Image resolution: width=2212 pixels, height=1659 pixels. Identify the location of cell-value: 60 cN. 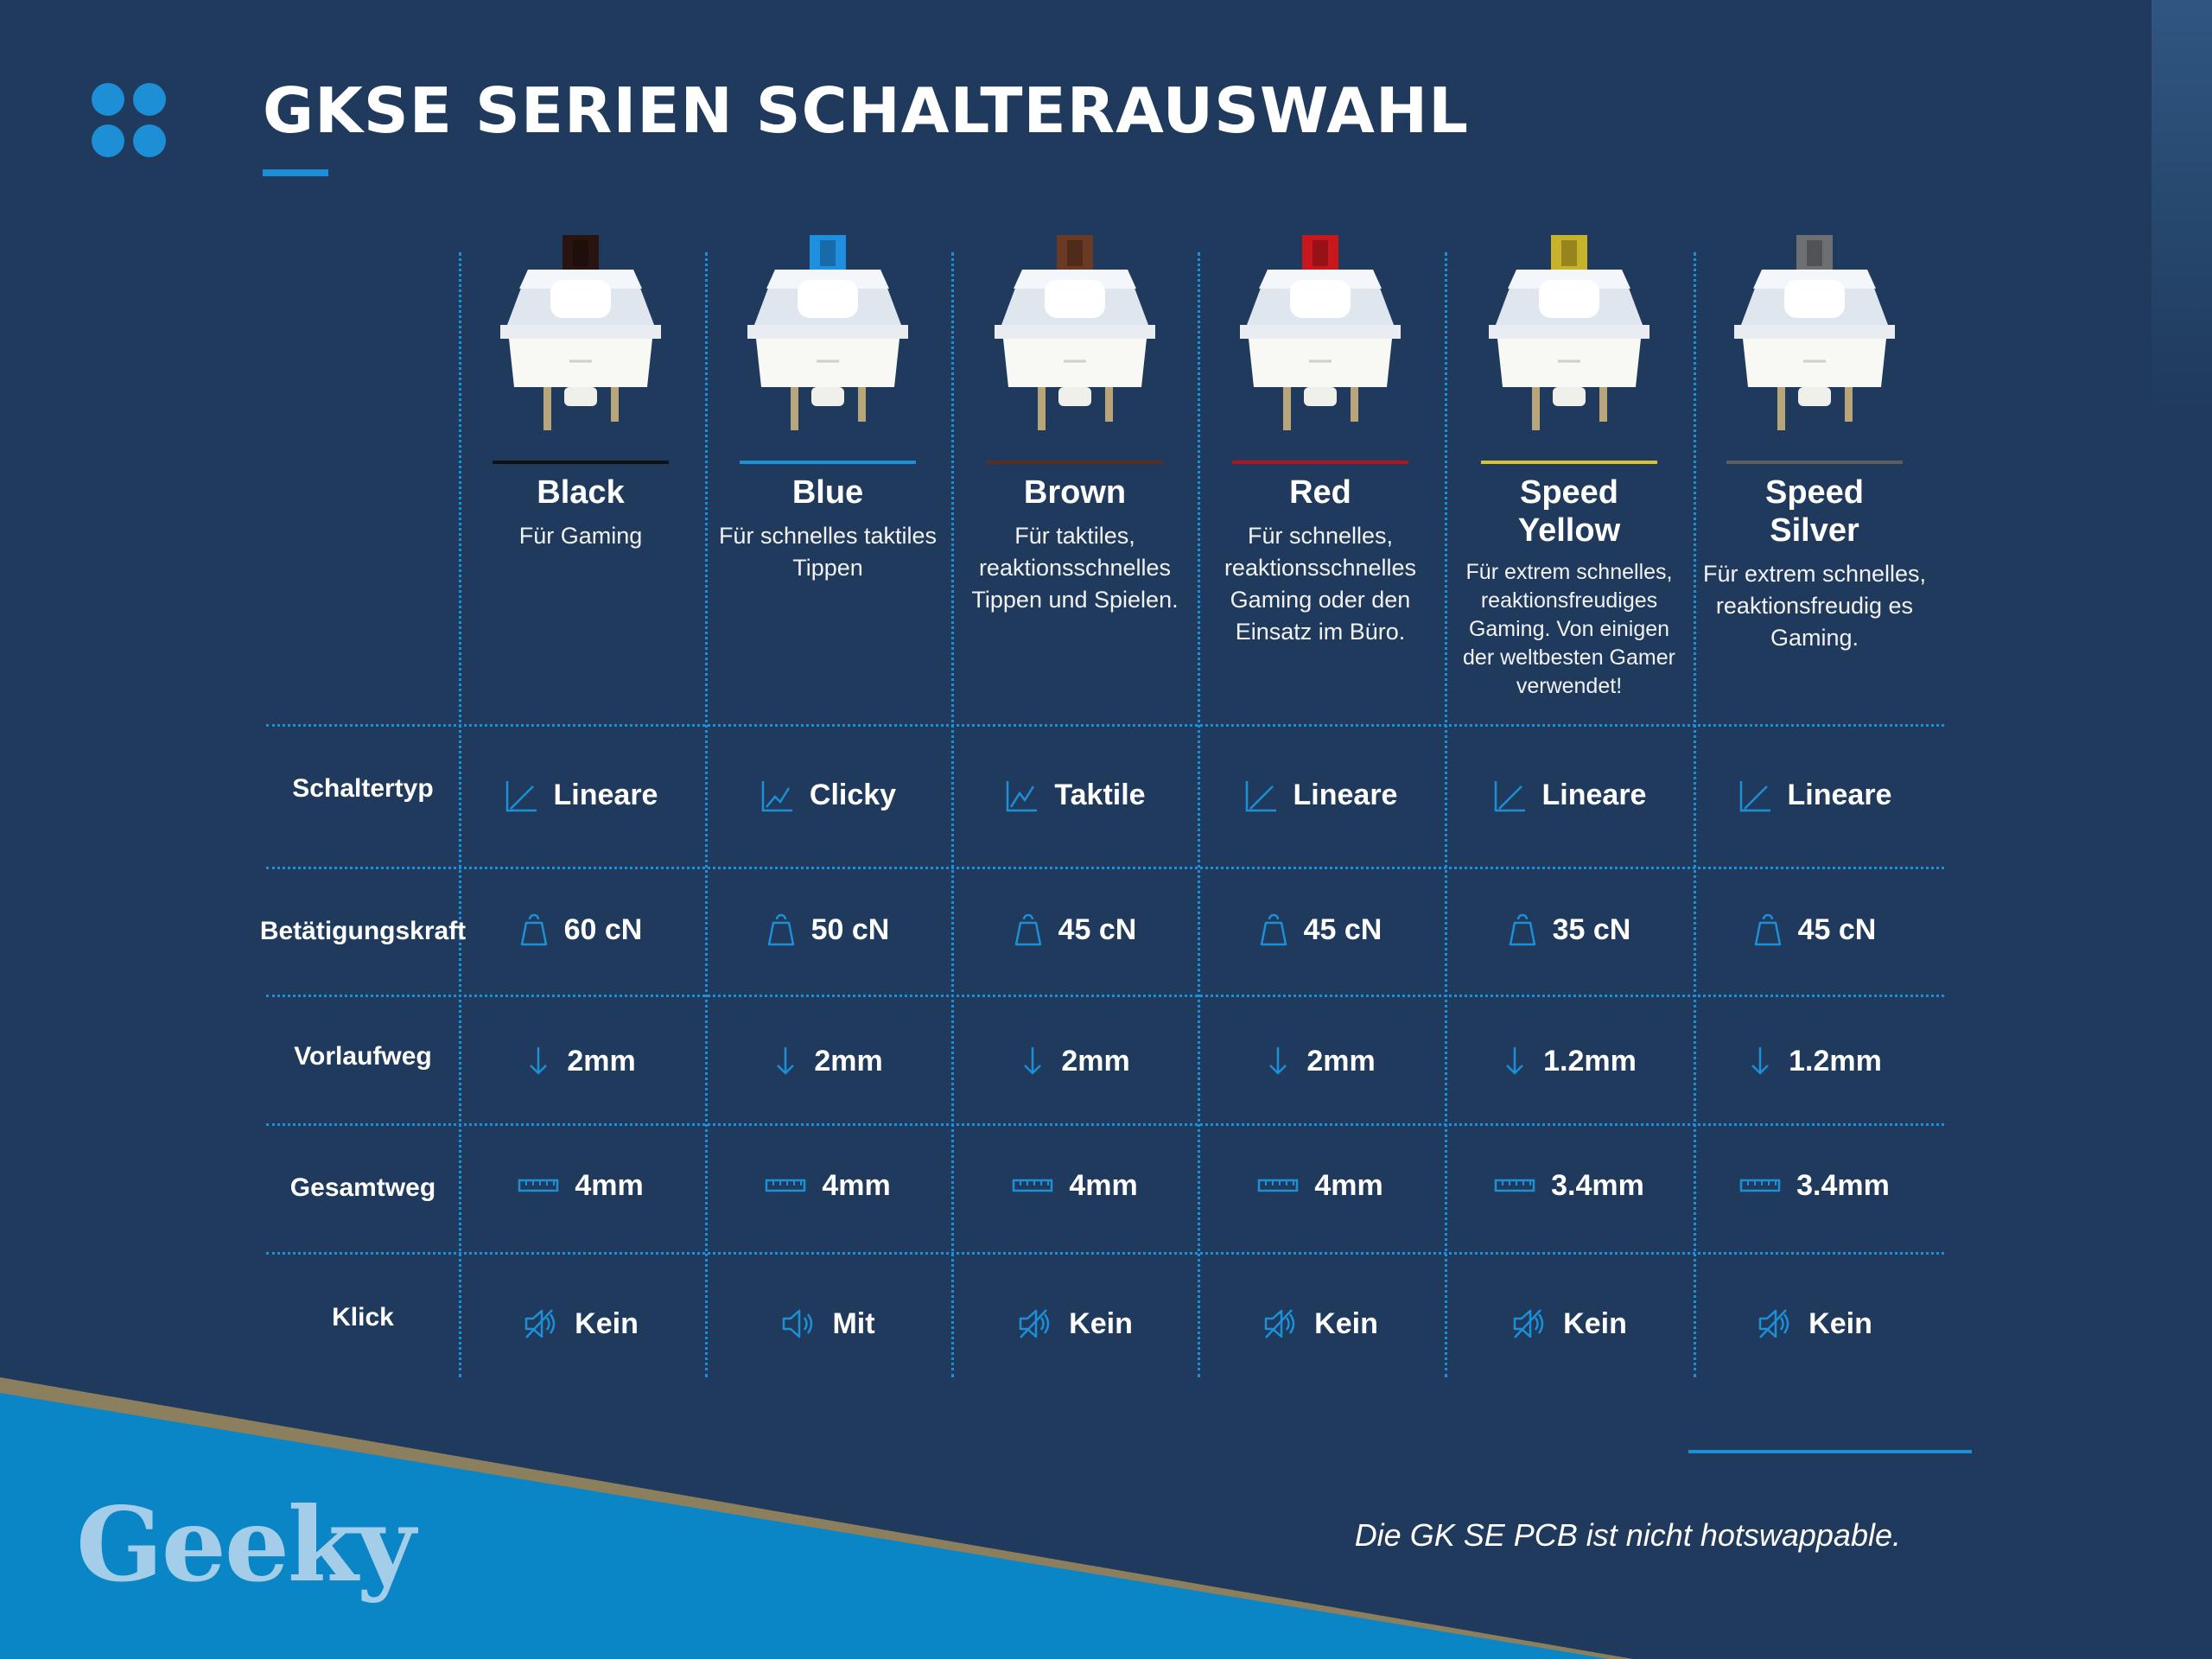
(603, 929).